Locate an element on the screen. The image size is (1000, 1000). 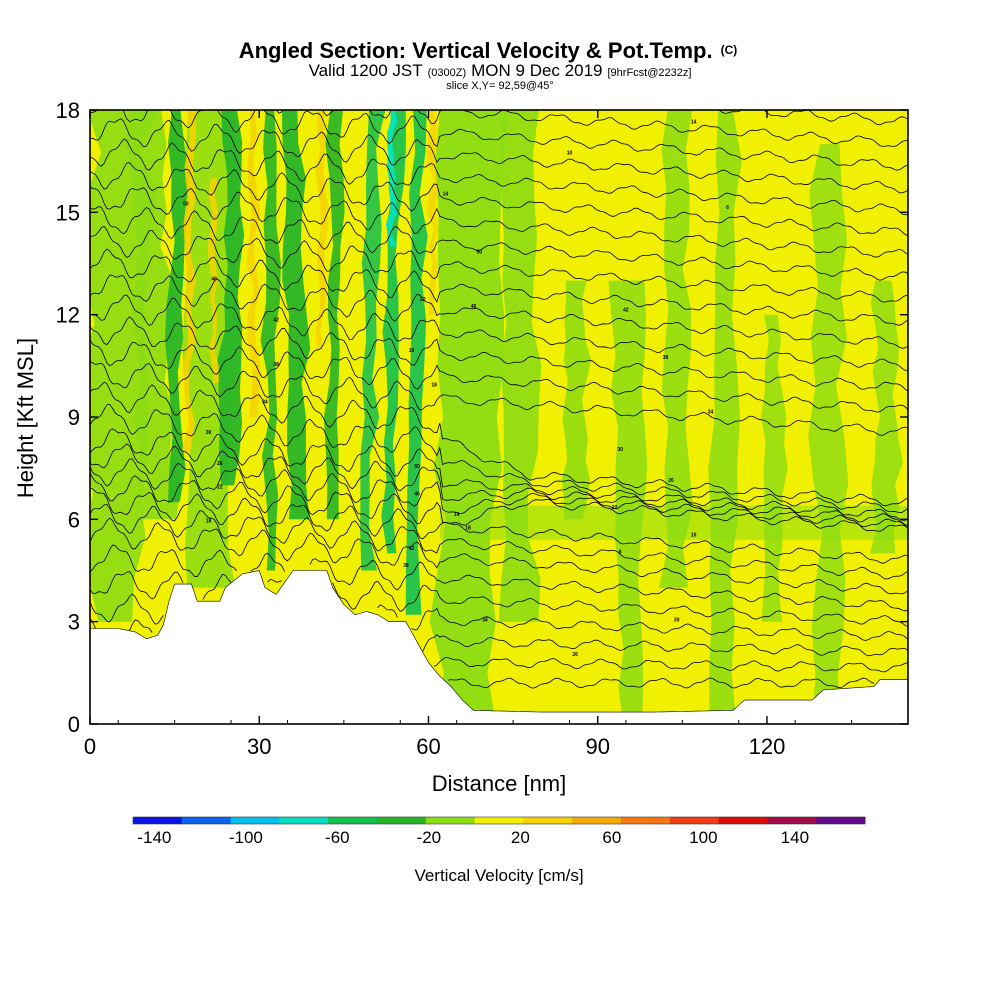
x-tick-label: 90 is located at coordinates (597, 746).